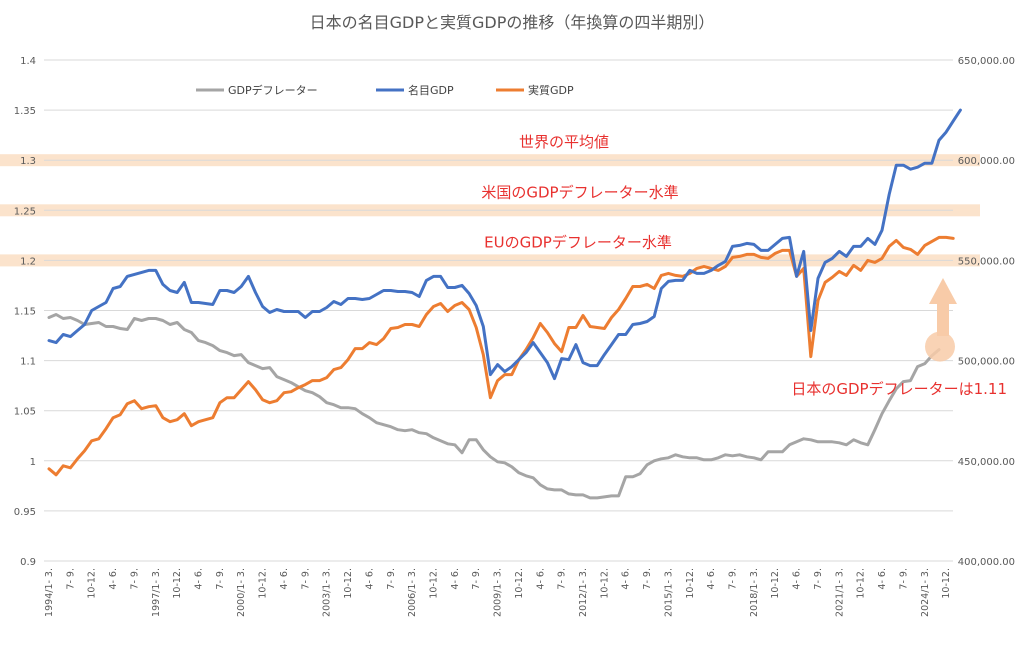 The width and height of the screenshot is (1024, 663). I want to click on x-tick-label: 2015/1- 3., so click(668, 592).